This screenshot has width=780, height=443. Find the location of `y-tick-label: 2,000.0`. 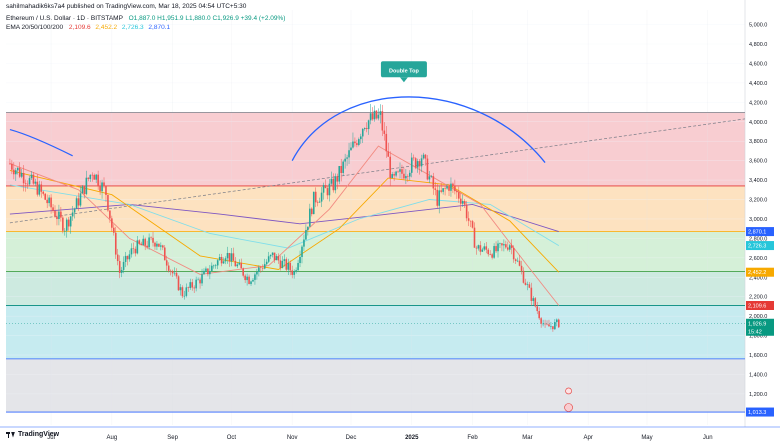

y-tick-label: 2,000.0 is located at coordinates (758, 317).